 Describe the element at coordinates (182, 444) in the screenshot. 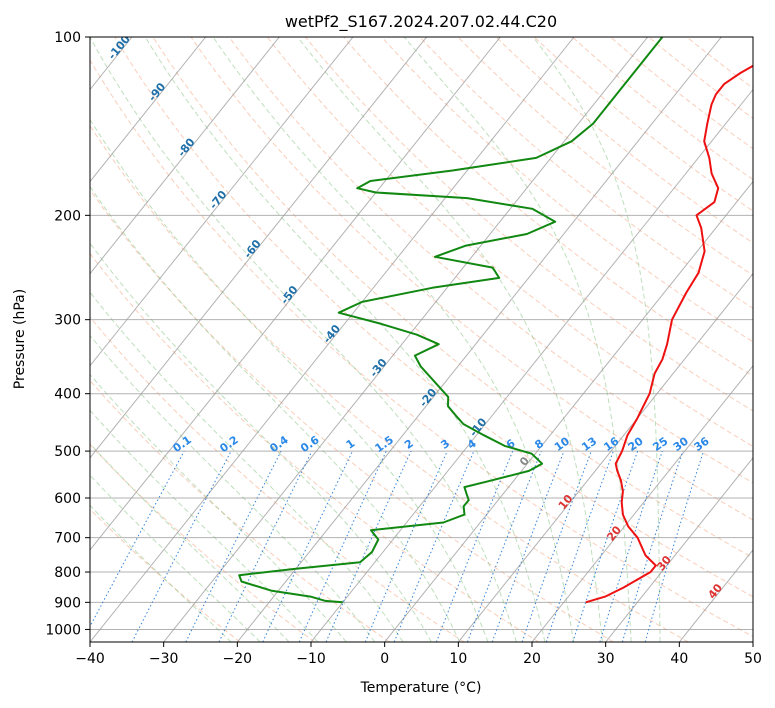

I see `mixing-ratio-label: 0.1` at that location.